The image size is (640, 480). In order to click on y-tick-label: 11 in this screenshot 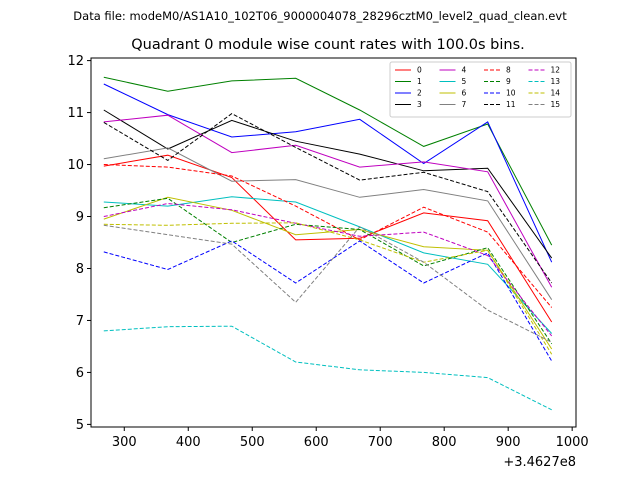, I will do `click(75, 113)`.